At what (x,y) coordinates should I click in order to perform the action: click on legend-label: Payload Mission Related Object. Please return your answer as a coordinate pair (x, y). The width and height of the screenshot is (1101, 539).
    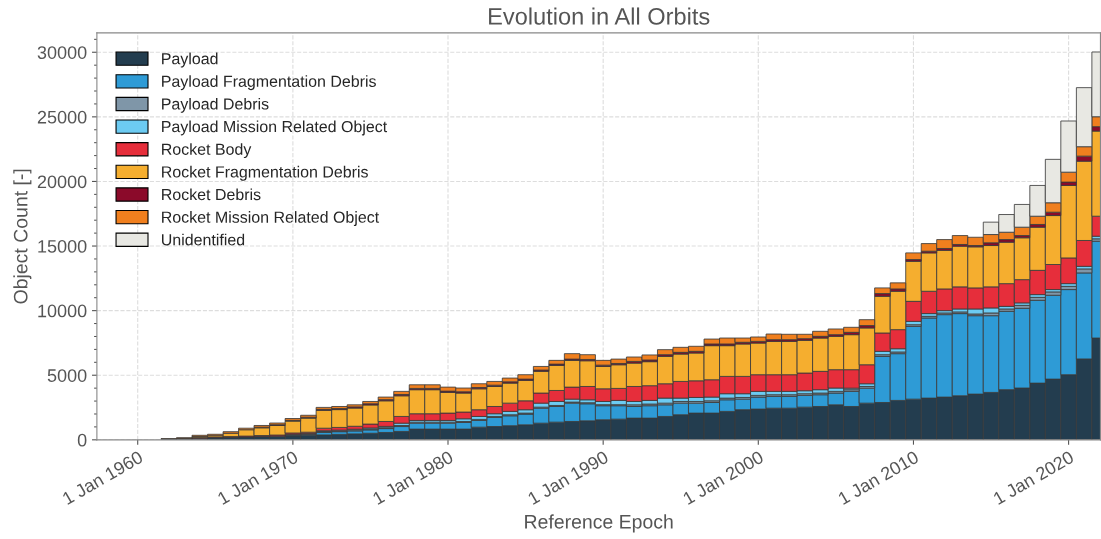
    Looking at the image, I should click on (275, 128).